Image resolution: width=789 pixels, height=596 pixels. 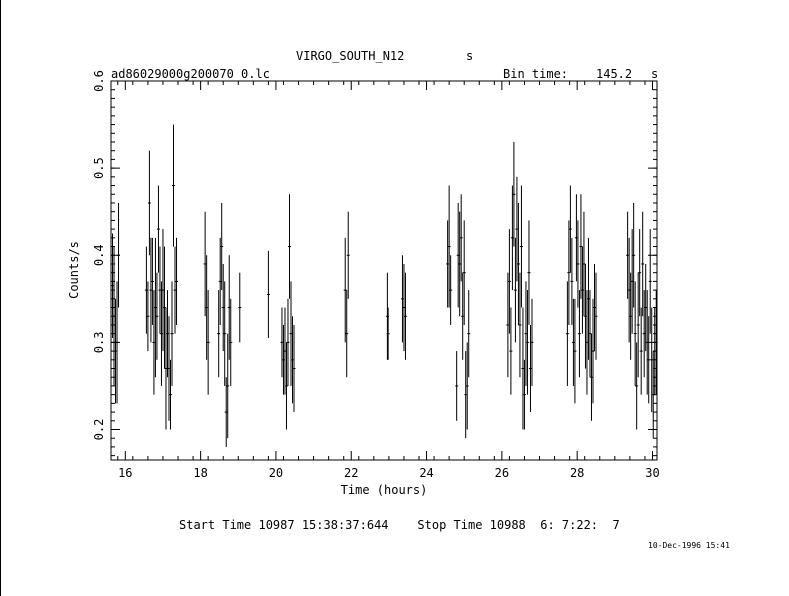 What do you see at coordinates (350, 56) in the screenshot?
I see `object-name: VIRGO_SOUTH_N12` at bounding box center [350, 56].